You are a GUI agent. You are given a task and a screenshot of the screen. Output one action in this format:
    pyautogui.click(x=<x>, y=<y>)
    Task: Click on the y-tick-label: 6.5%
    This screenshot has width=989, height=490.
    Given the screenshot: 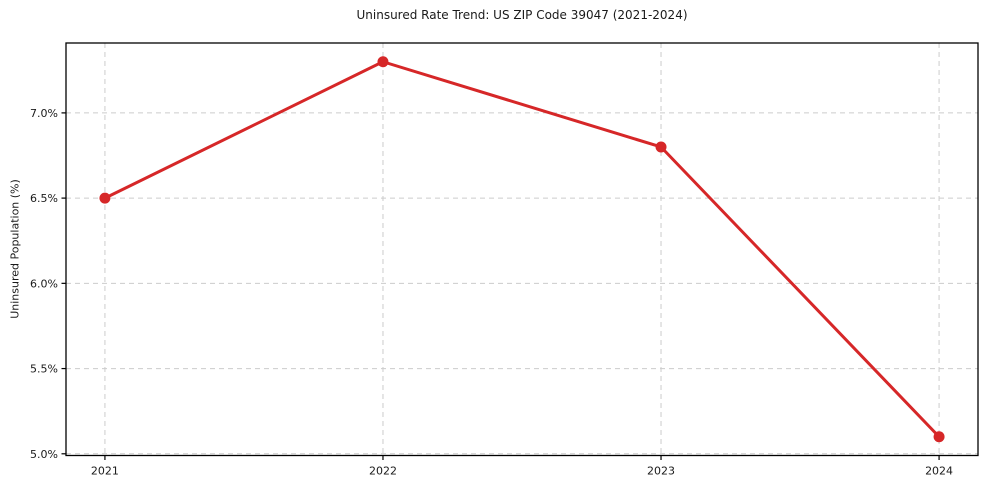 What is the action you would take?
    pyautogui.click(x=44, y=198)
    